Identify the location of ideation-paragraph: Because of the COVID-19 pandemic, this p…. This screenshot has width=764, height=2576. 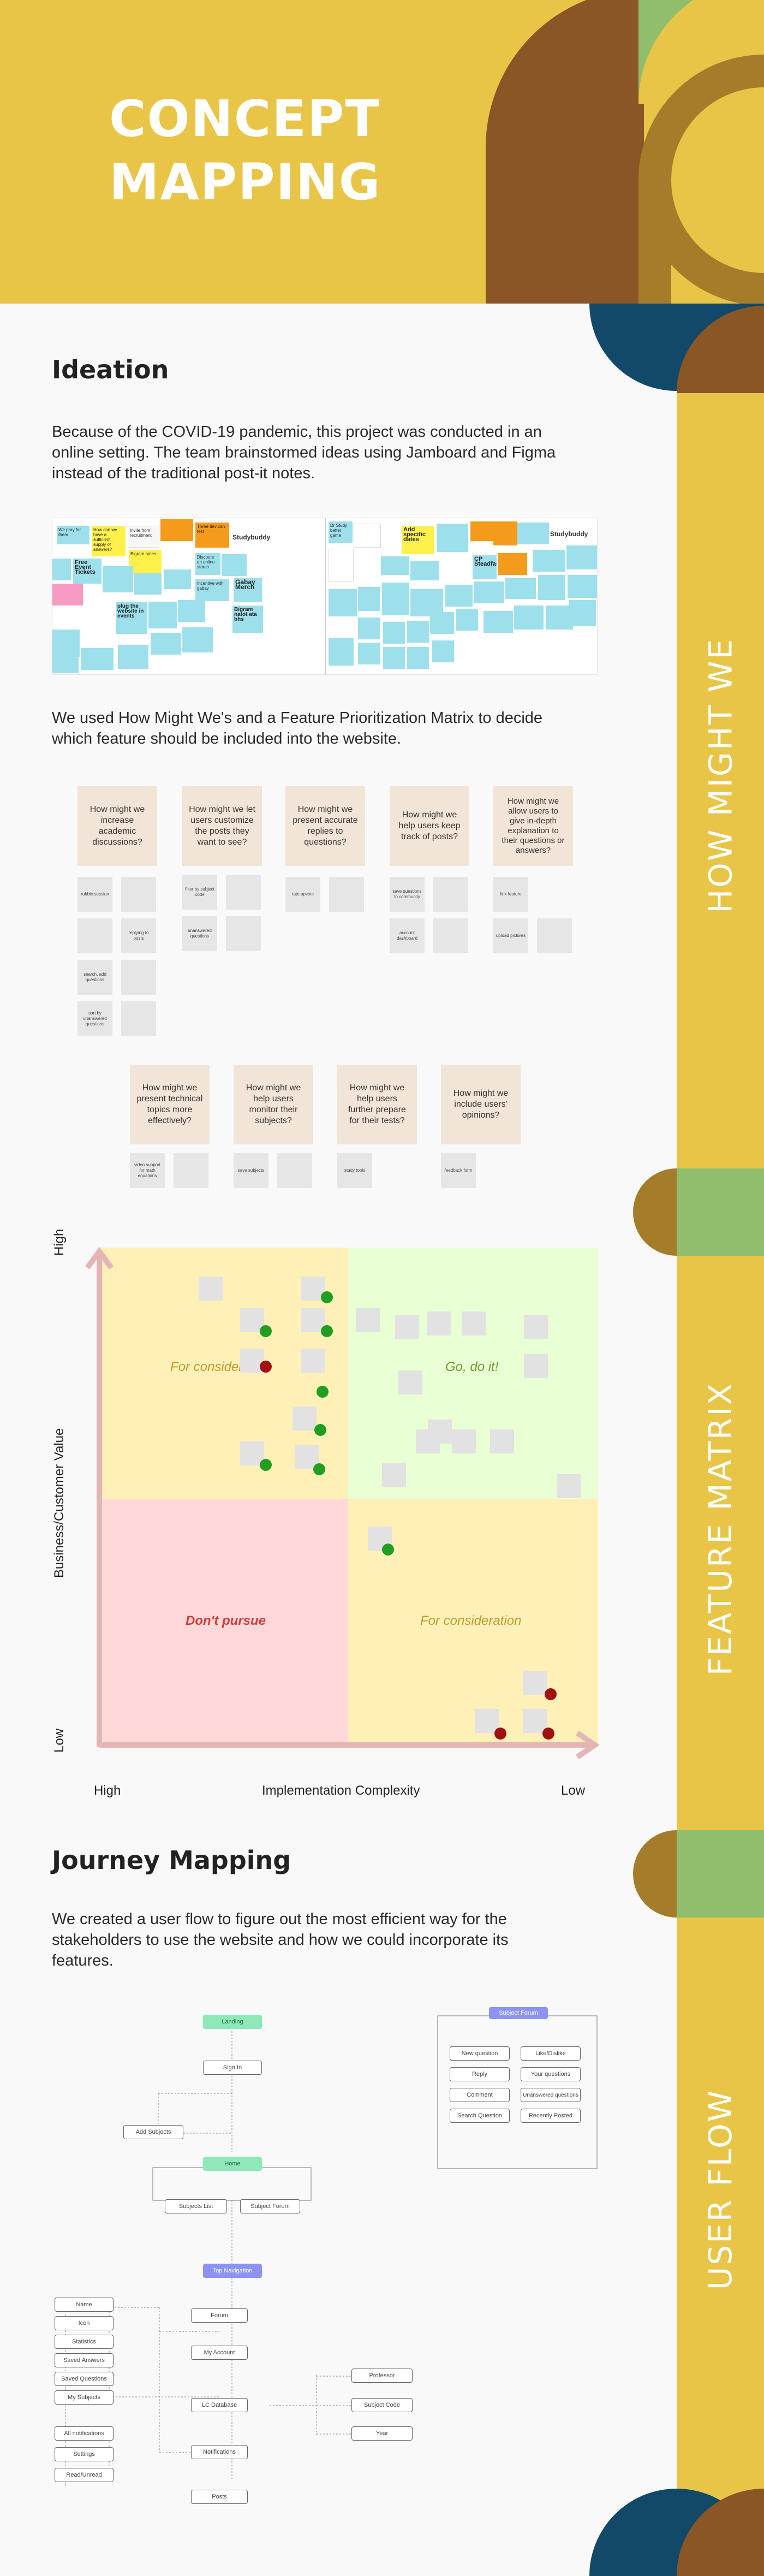
(304, 452).